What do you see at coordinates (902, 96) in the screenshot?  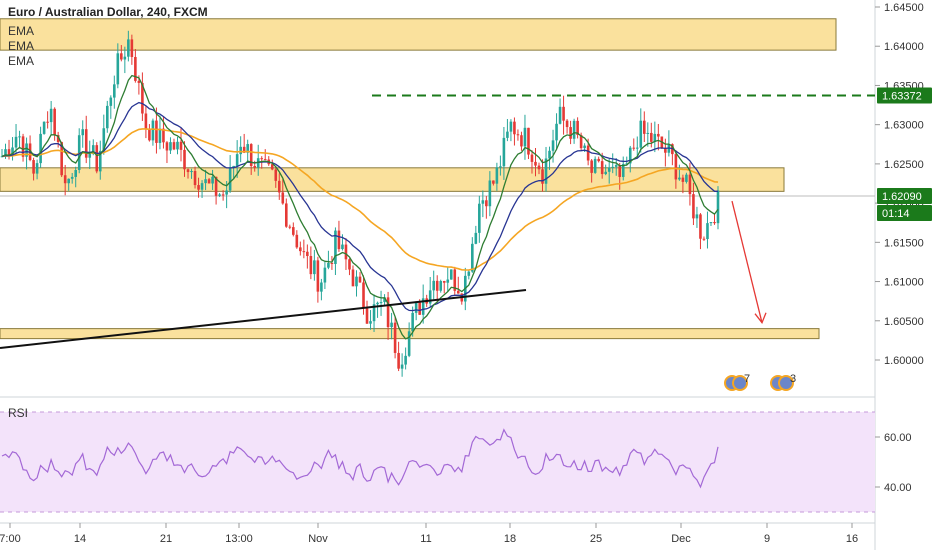 I see `target-price-badge: 1.63372` at bounding box center [902, 96].